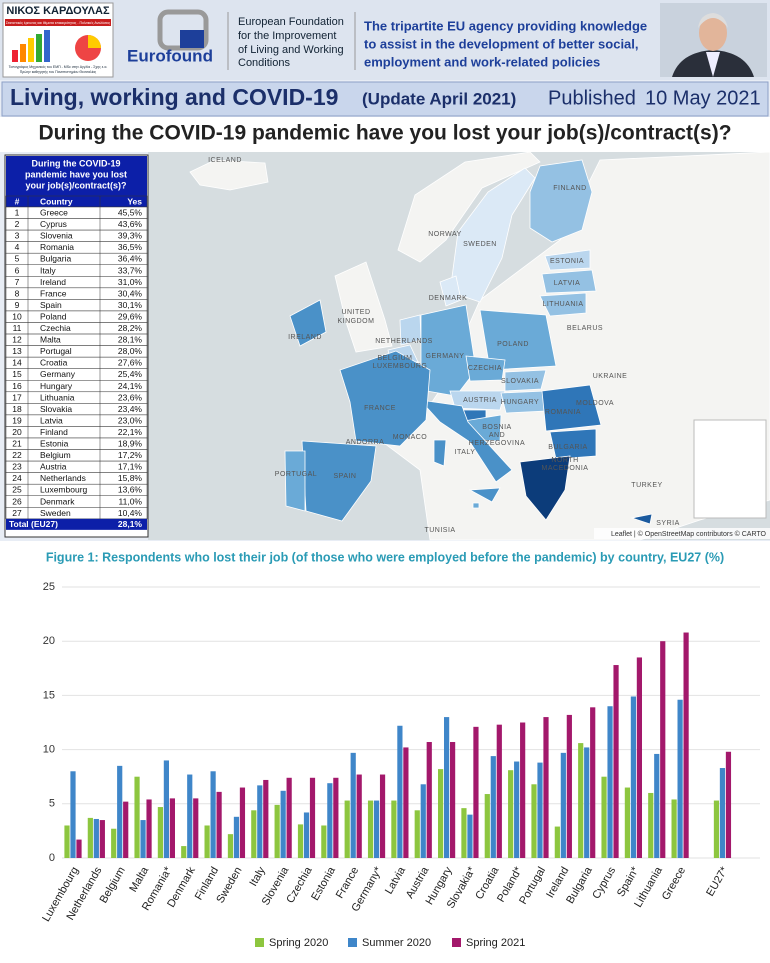  I want to click on map-label: LUXEMBOURG, so click(400, 366).